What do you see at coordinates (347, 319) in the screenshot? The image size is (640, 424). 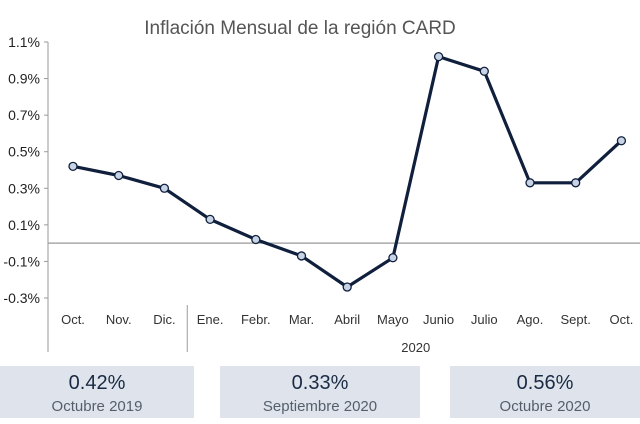 I see `x-tick-label: Abril` at bounding box center [347, 319].